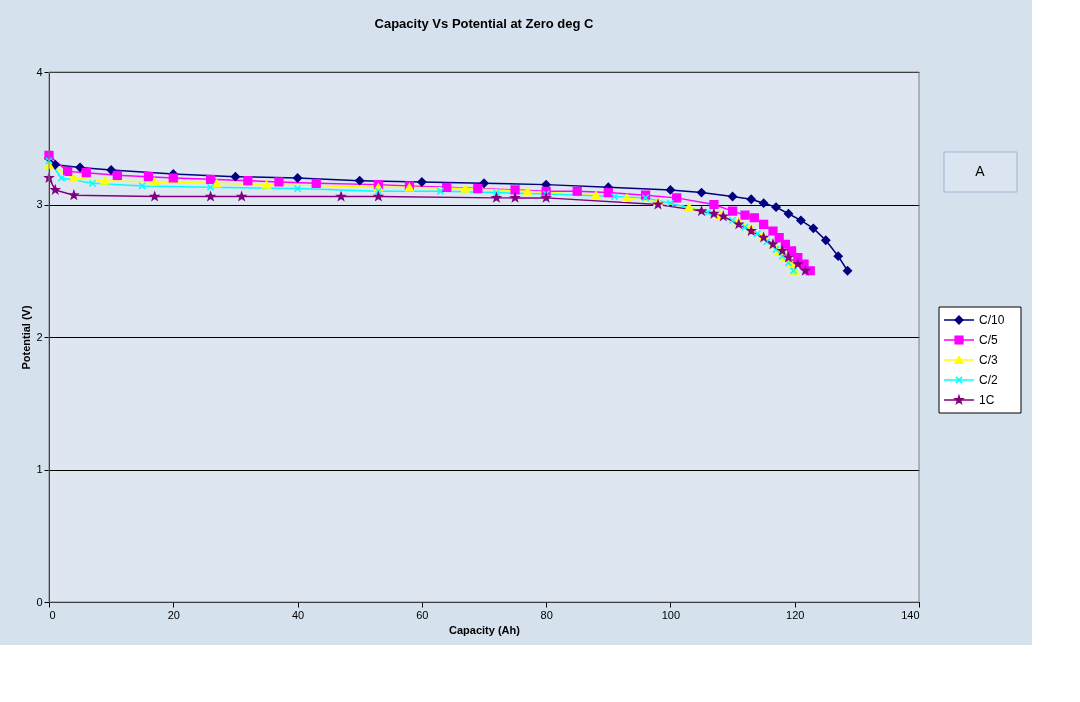  What do you see at coordinates (671, 614) in the screenshot?
I see `x-tick-label: 100` at bounding box center [671, 614].